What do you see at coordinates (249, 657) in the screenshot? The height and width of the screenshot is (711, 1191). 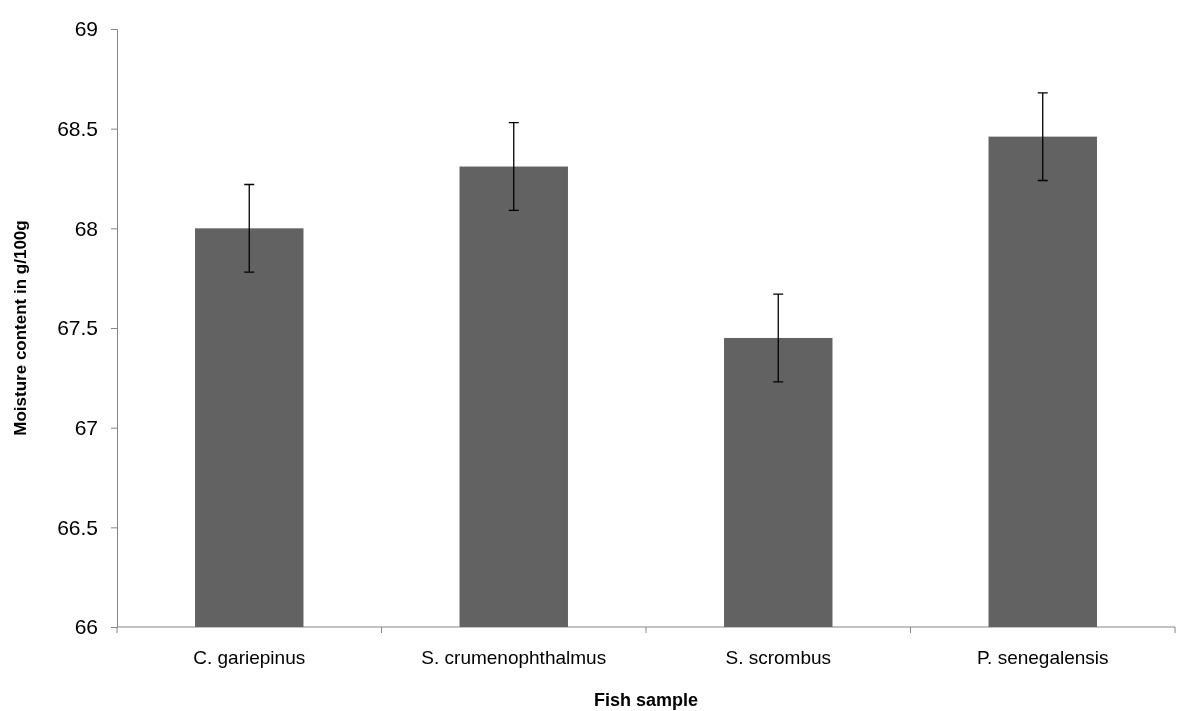 I see `x-tick-label: C. gariepinus` at bounding box center [249, 657].